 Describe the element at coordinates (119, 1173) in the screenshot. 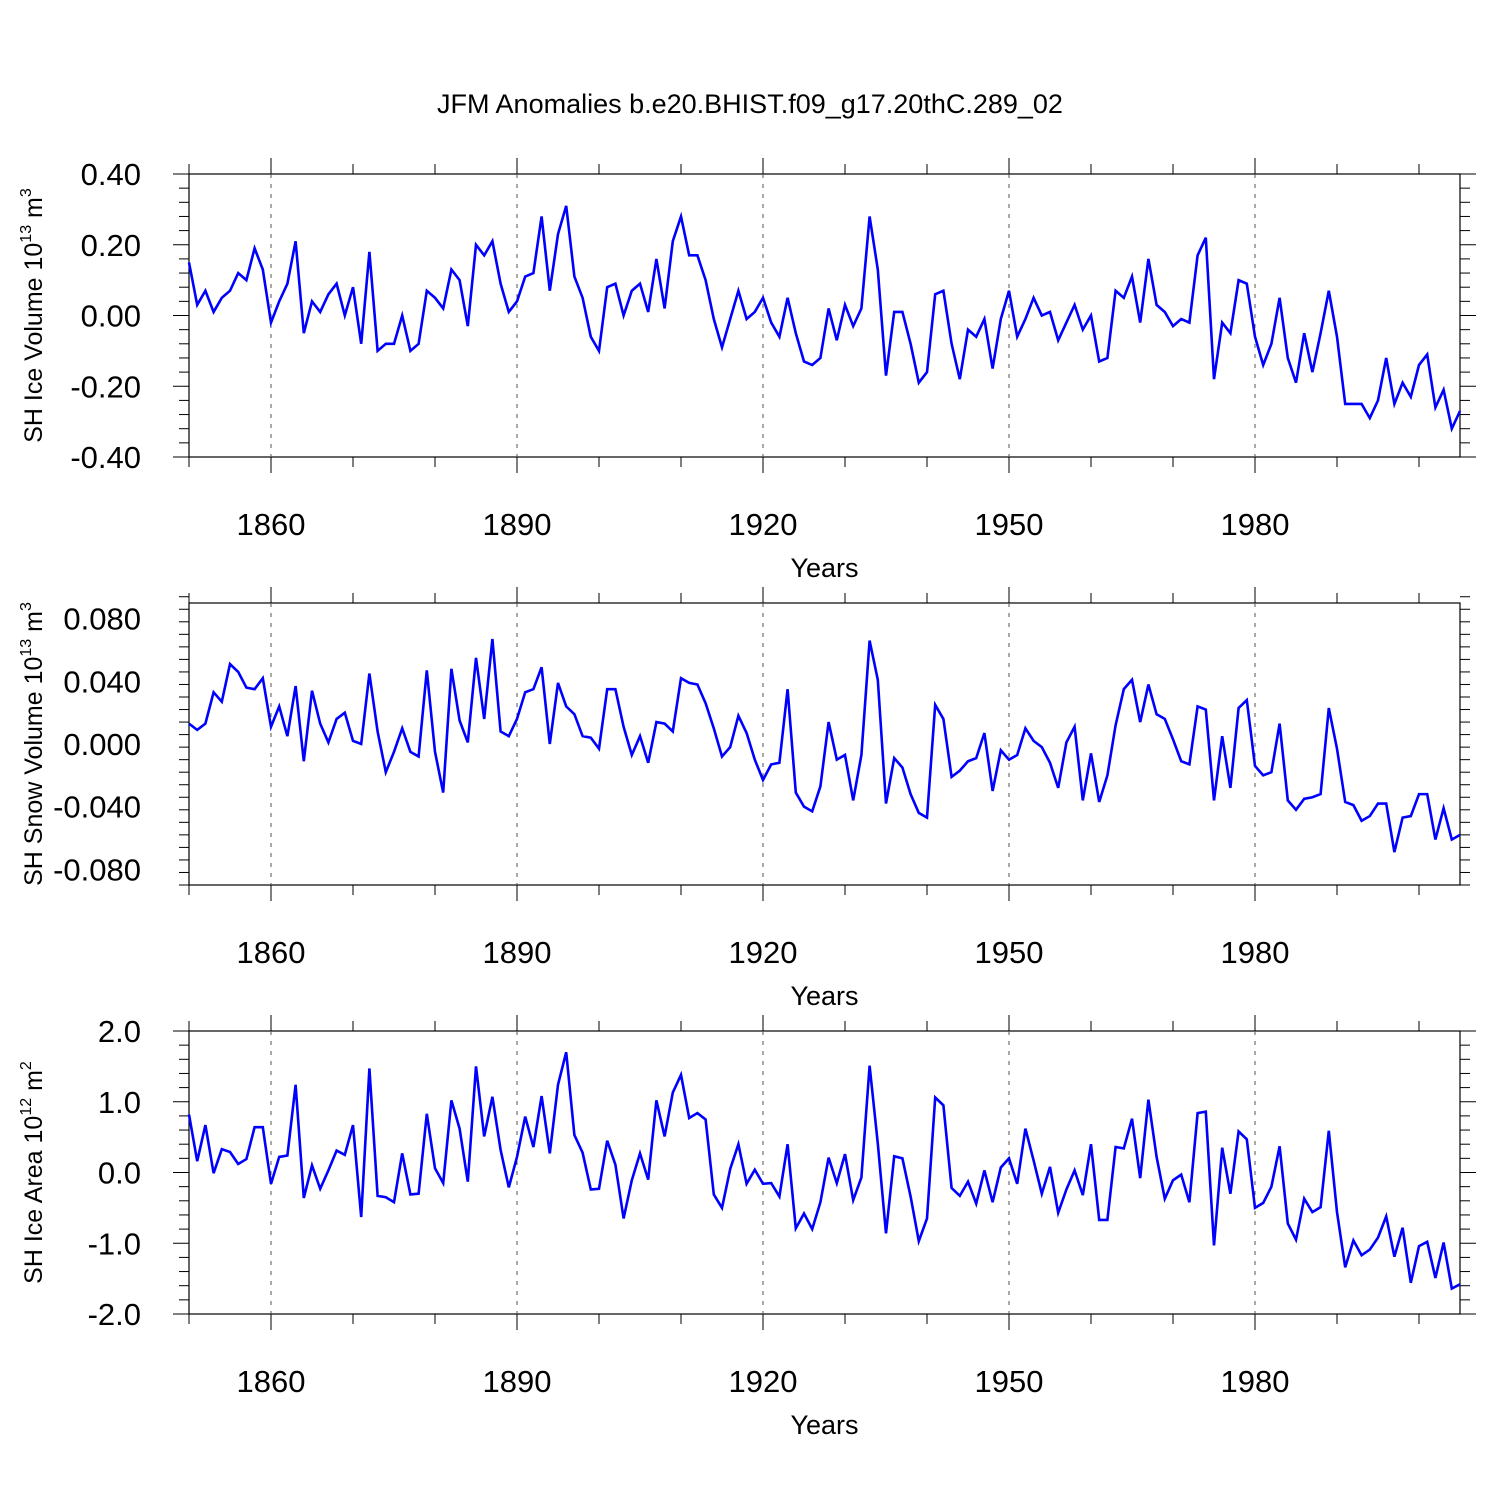

I see `y-tick-label: 0.0` at that location.